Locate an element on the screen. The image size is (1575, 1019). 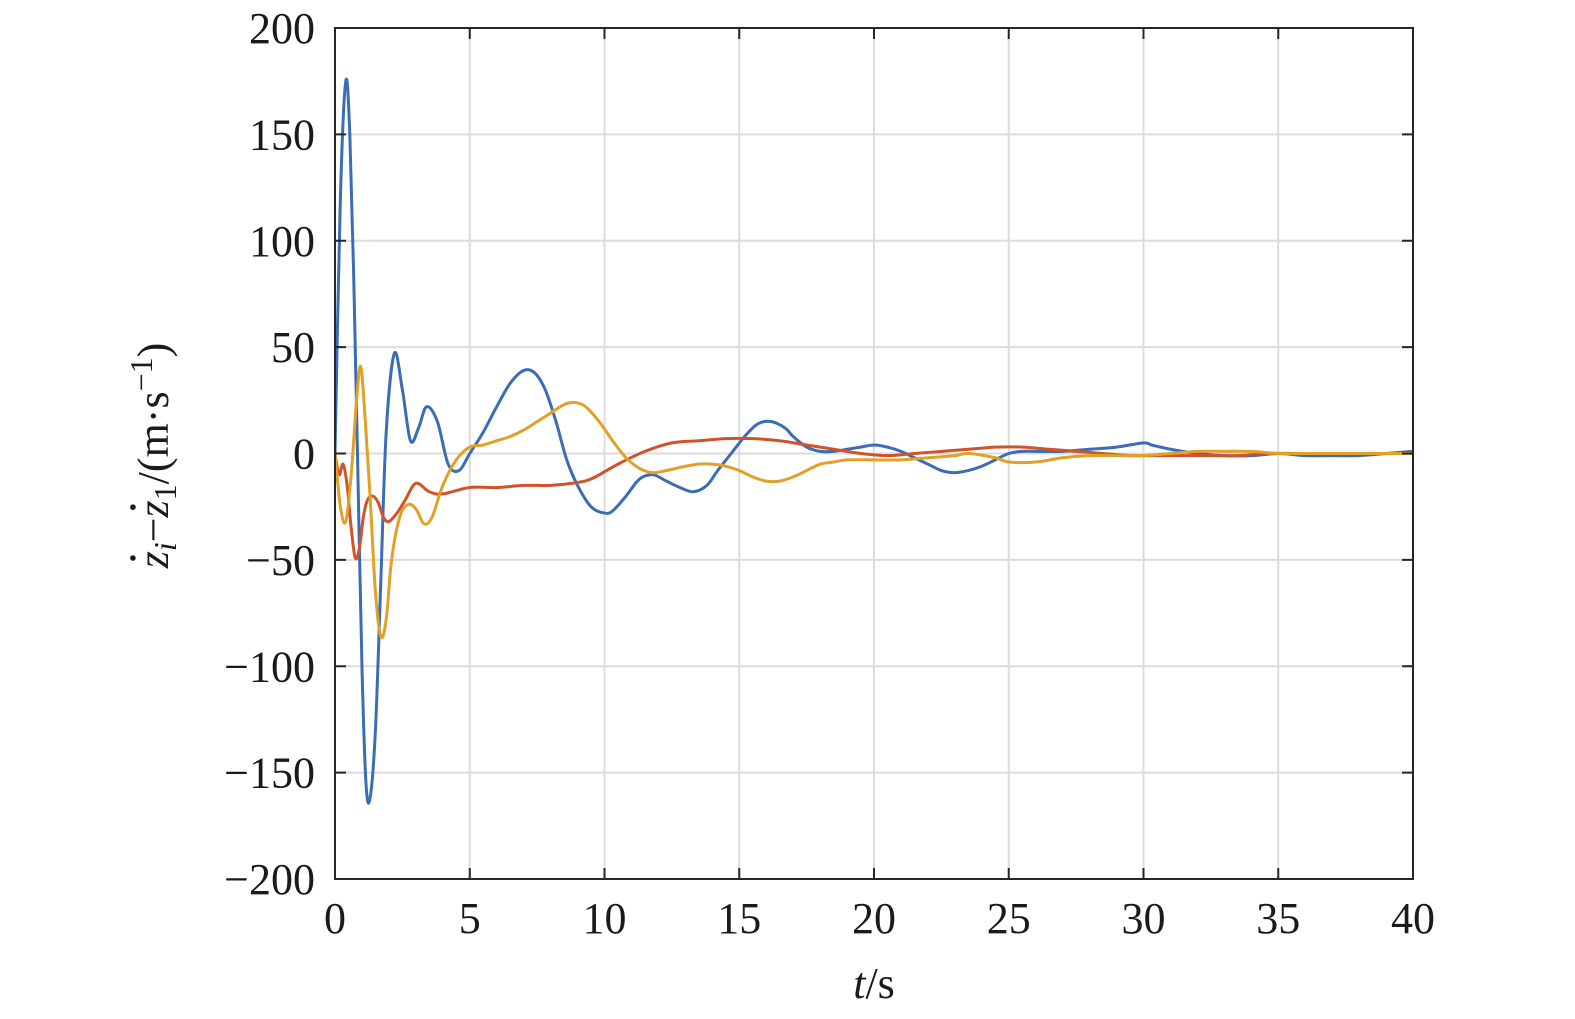
y-tick-label-2: −100 is located at coordinates (269, 666).